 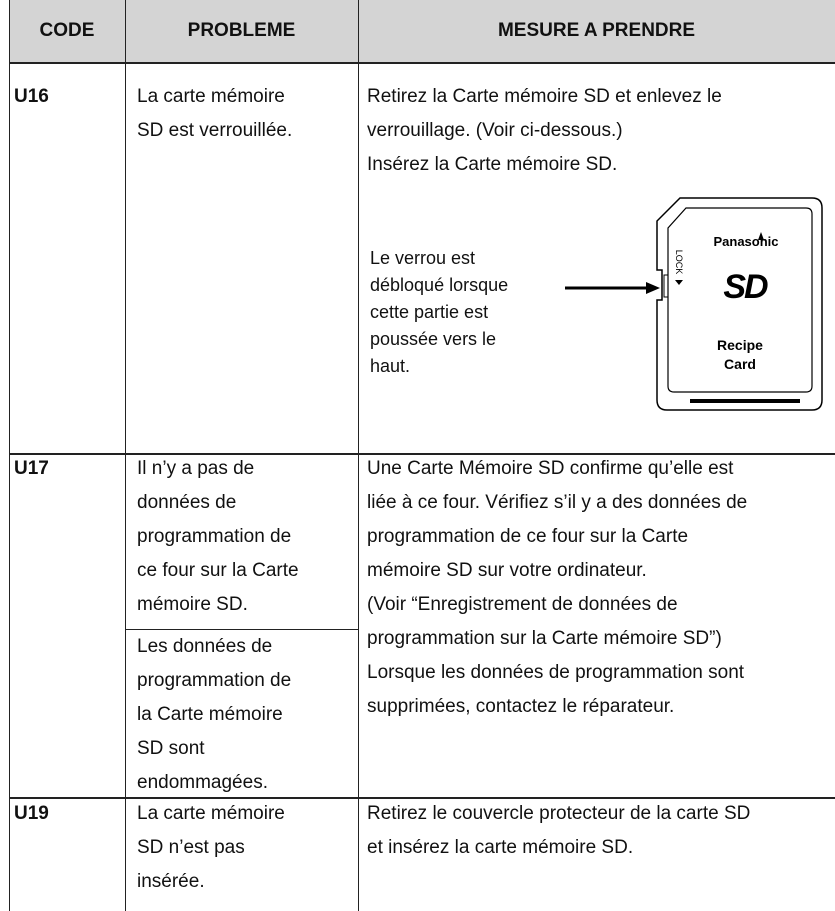 What do you see at coordinates (495, 130) in the screenshot?
I see `text-line: verrouillage. (Voir ci-dessous.)` at bounding box center [495, 130].